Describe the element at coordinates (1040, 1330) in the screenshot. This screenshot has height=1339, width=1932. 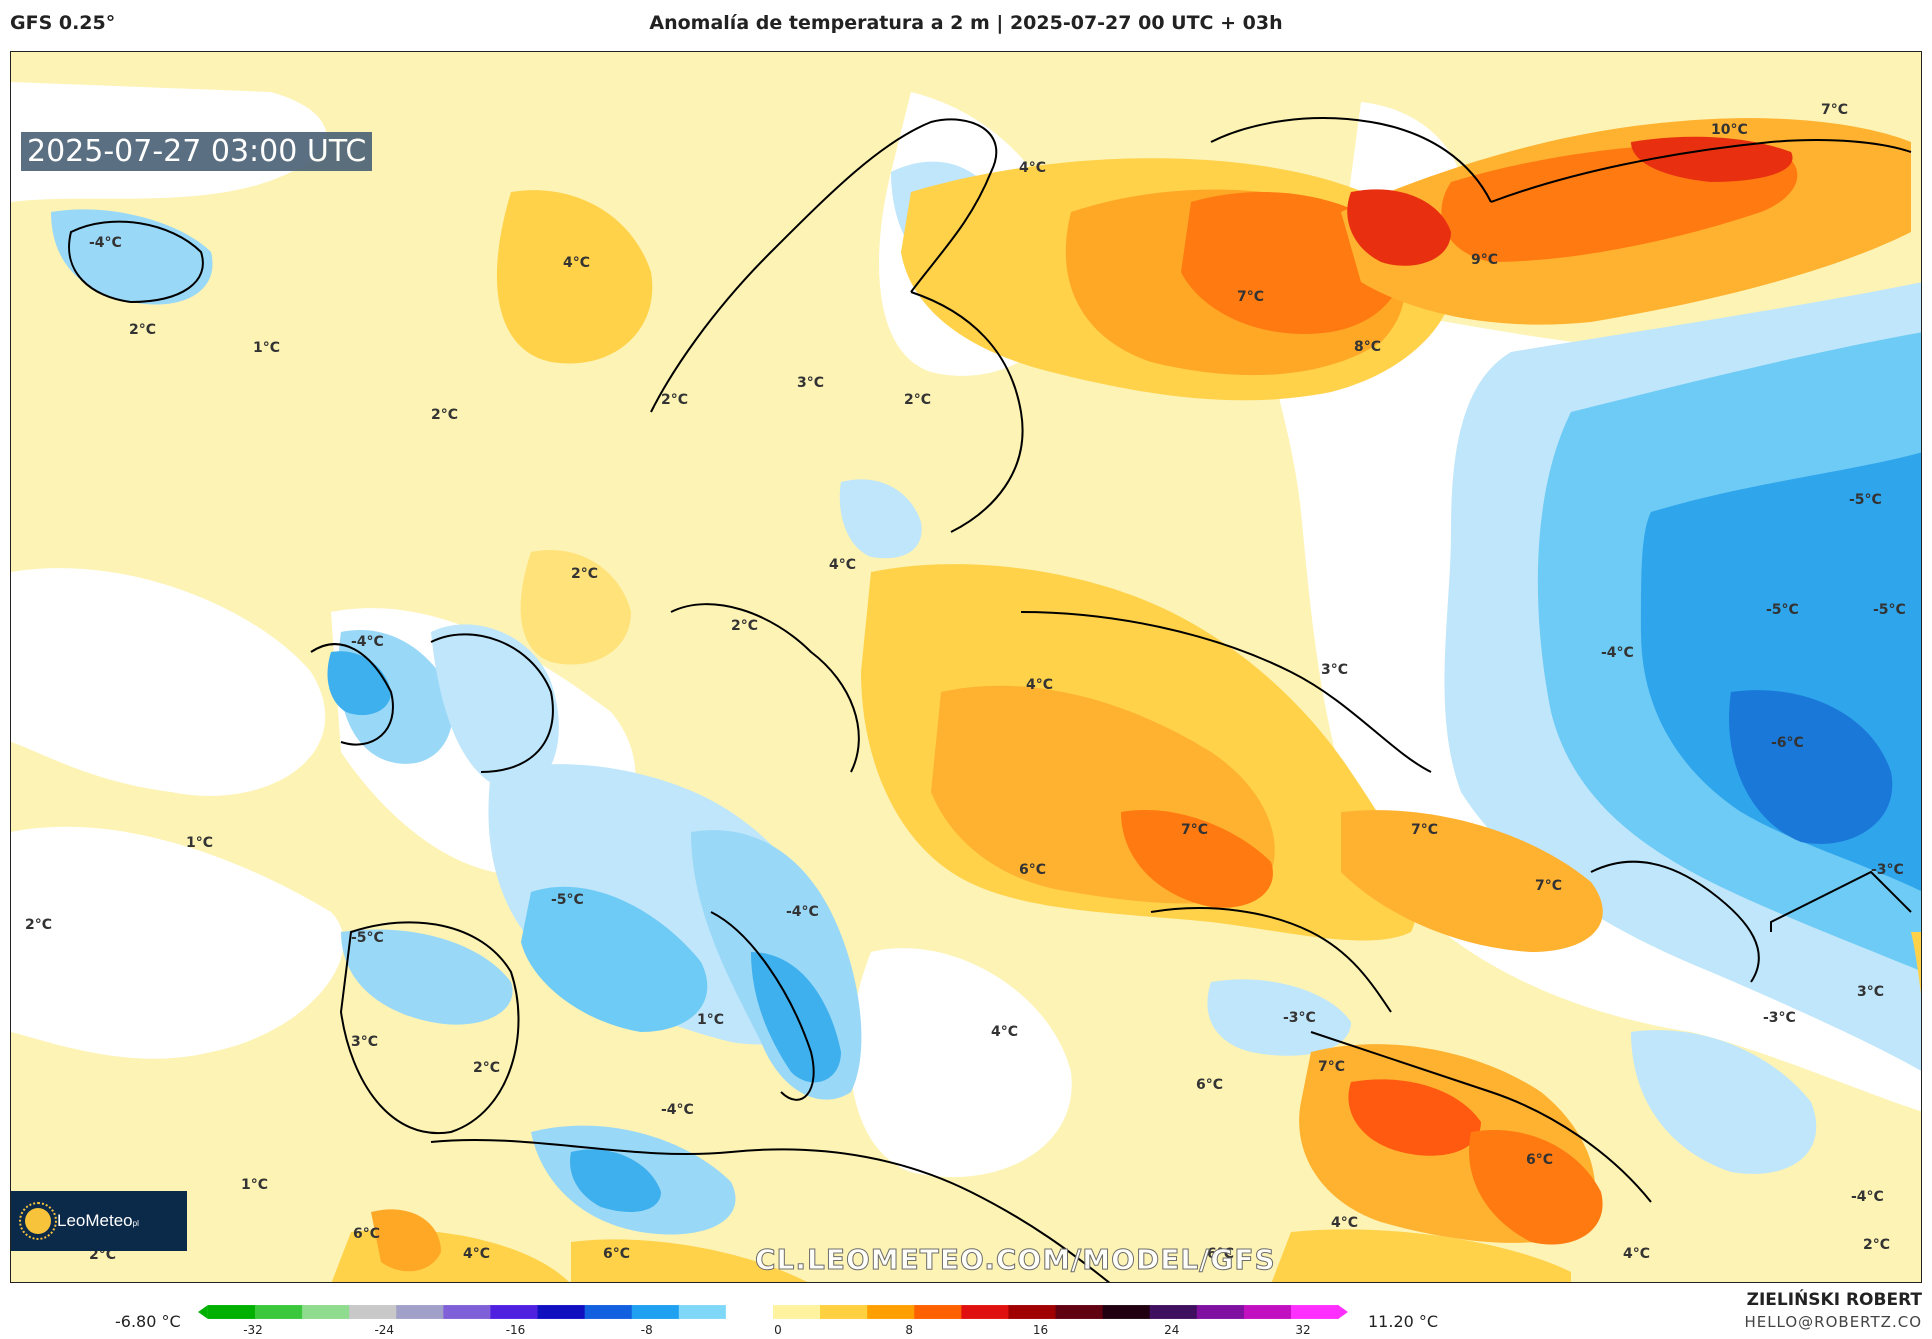
I see `colorbar-tick-label: 16` at that location.